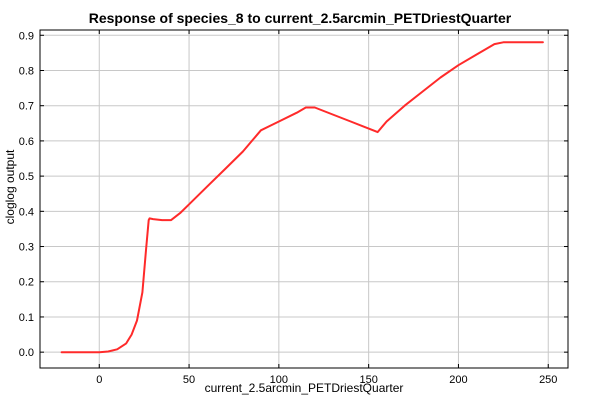  I want to click on y-tick-label: 0.0, so click(26, 353).